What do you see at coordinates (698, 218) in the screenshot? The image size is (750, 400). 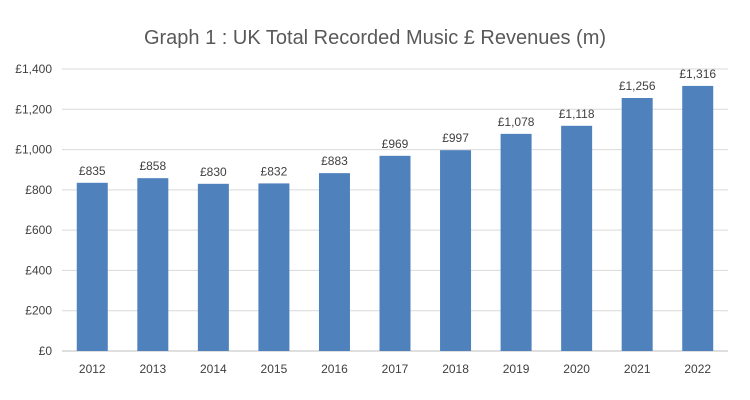 I see `bar-2022` at bounding box center [698, 218].